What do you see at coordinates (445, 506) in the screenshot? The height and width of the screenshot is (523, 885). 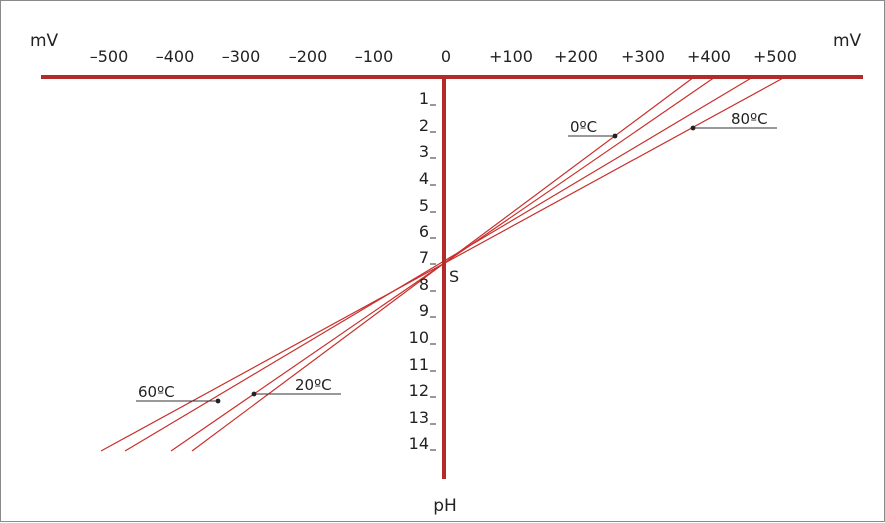 I see `y-axis-label: pH` at bounding box center [445, 506].